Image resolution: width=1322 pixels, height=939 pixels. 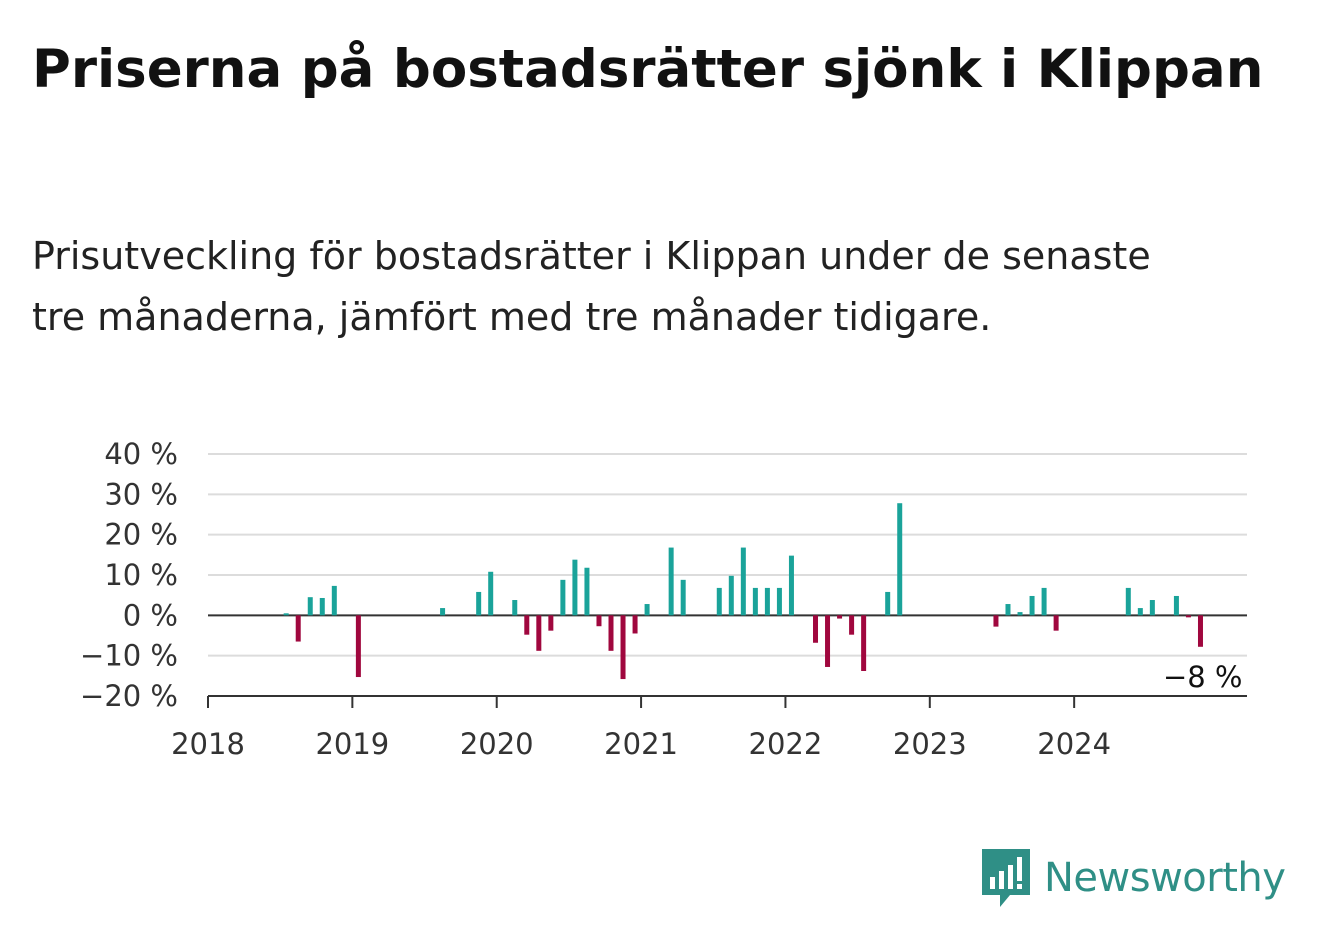 What do you see at coordinates (1006, 878) in the screenshot?
I see `newsworthy-logo-icon` at bounding box center [1006, 878].